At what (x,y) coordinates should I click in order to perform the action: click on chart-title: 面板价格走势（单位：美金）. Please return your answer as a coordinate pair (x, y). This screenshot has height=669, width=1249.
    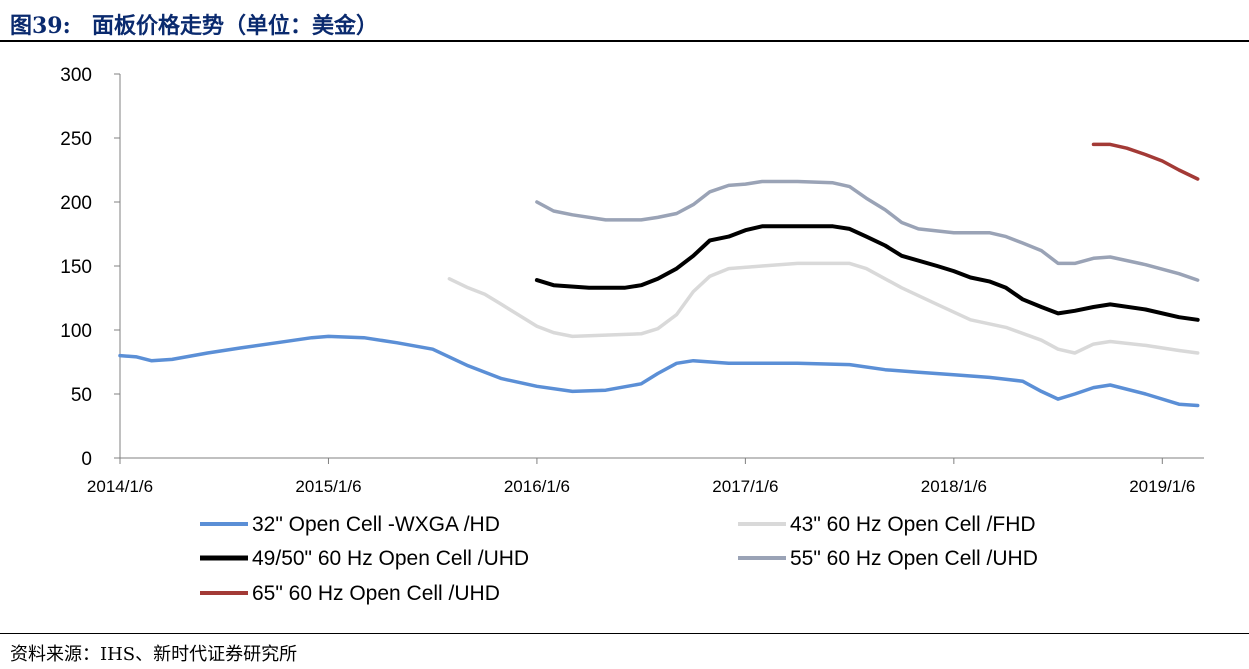
    Looking at the image, I should click on (235, 26).